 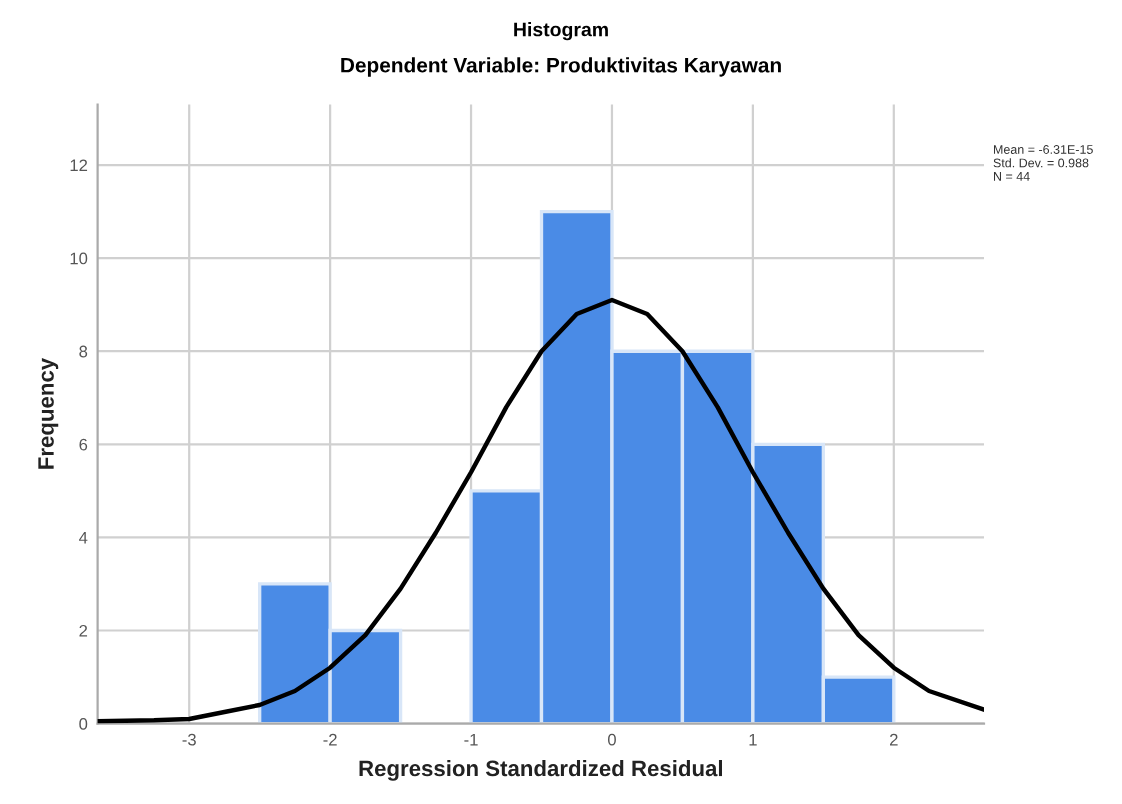 I want to click on y-axis-title: Frequency, so click(x=48, y=413).